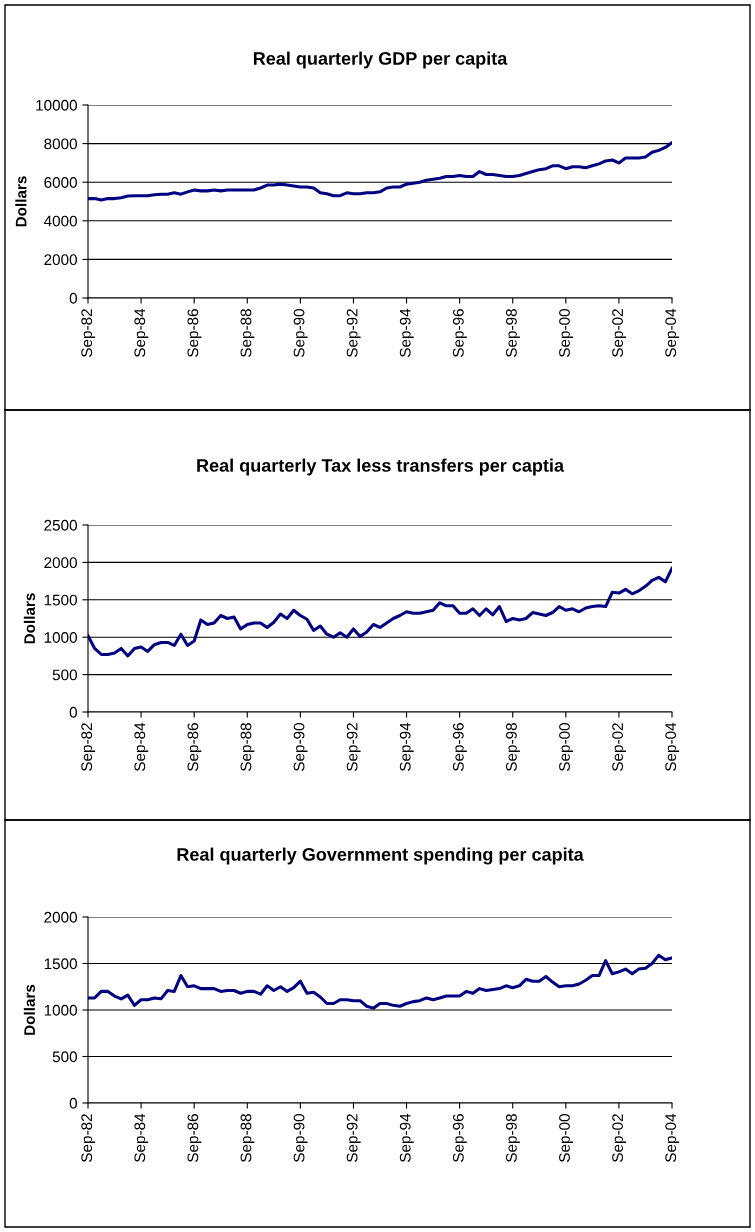  What do you see at coordinates (60, 182) in the screenshot?
I see `y-tick-label: 6000` at bounding box center [60, 182].